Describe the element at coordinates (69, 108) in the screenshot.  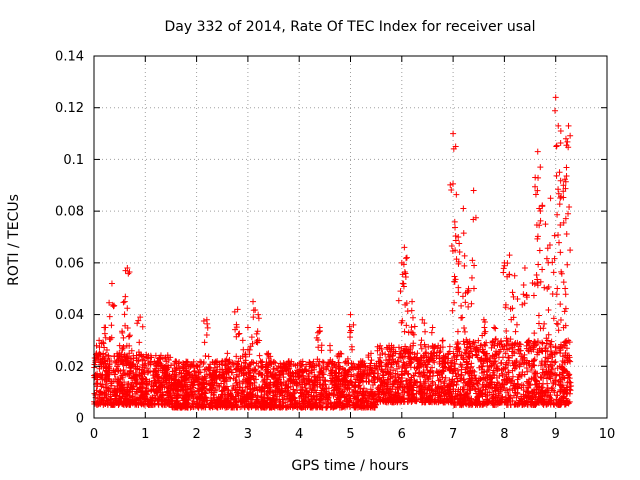
I see `y-tick-label: 0.12` at that location.